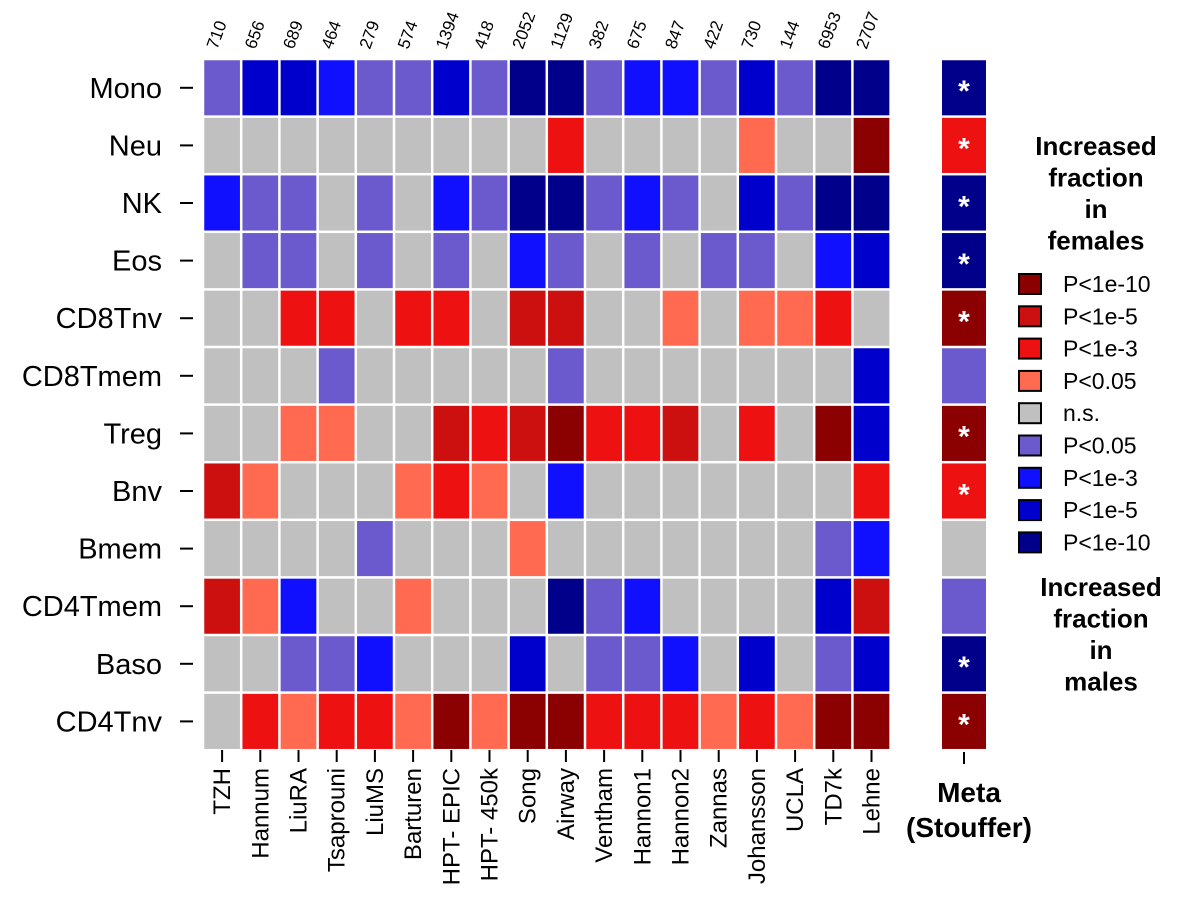 The height and width of the screenshot is (918, 1188). What do you see at coordinates (298, 549) in the screenshot?
I see `cell-bmem-liura` at bounding box center [298, 549].